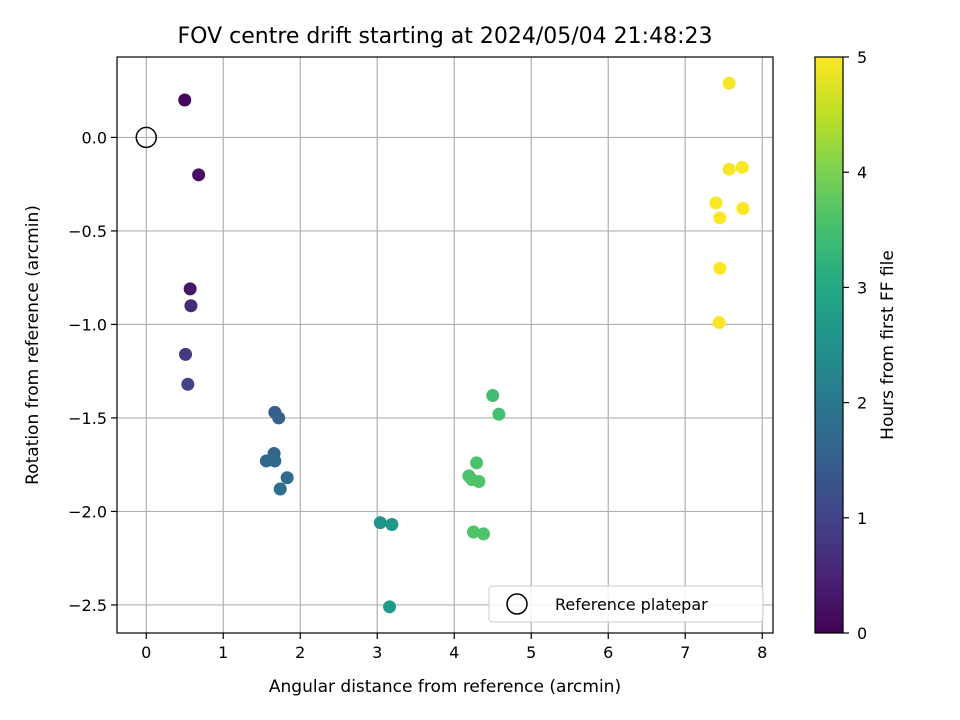  What do you see at coordinates (862, 633) in the screenshot?
I see `colorbar-tick-label: 0` at bounding box center [862, 633].